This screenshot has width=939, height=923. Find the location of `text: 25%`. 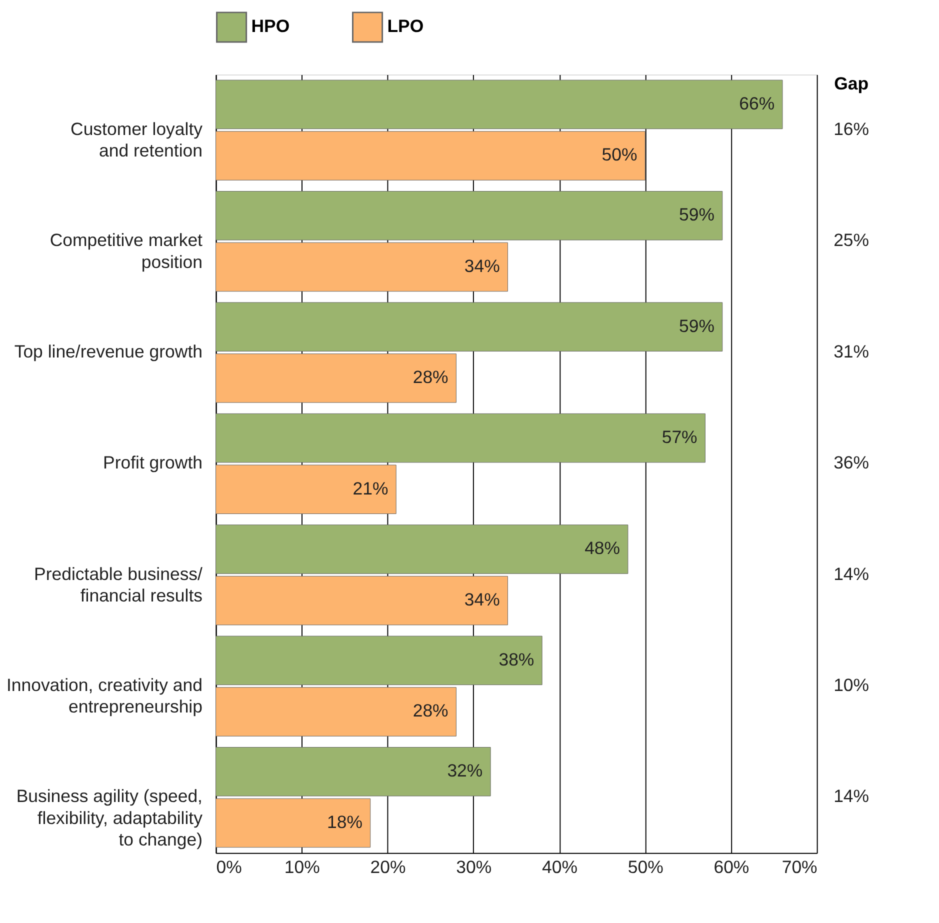

text: 25% is located at coordinates (852, 240).